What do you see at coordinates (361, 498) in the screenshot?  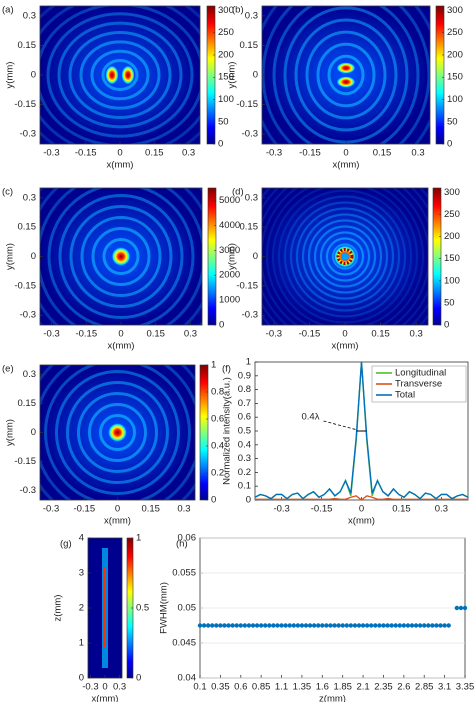 I see `series-line` at bounding box center [361, 498].